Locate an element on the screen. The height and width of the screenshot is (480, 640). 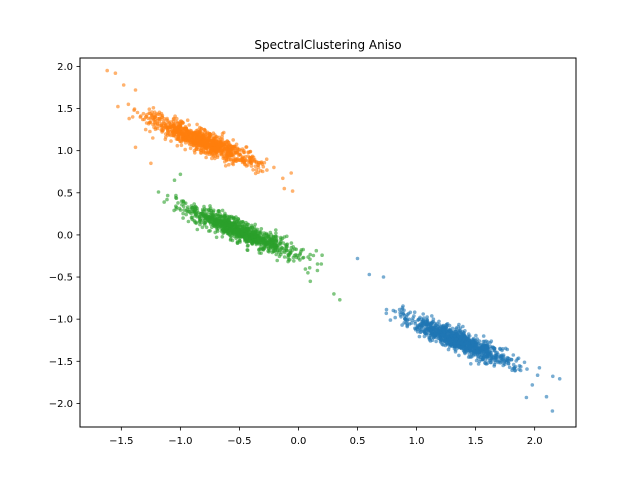
chart-title: SpectralClustering Aniso is located at coordinates (327, 45).